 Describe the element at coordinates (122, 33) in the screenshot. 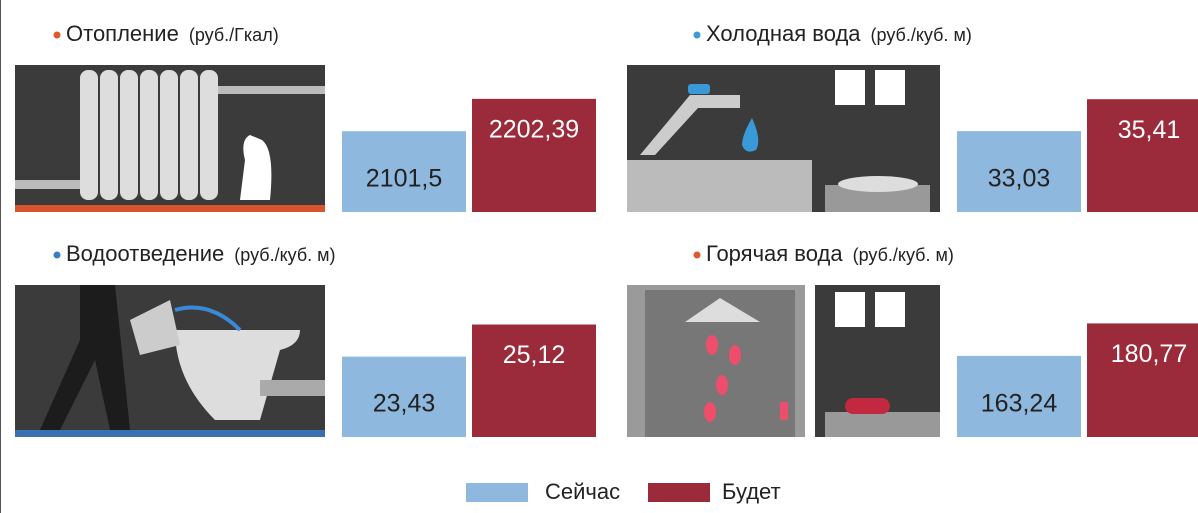

I see `chart-title: Отопление` at that location.